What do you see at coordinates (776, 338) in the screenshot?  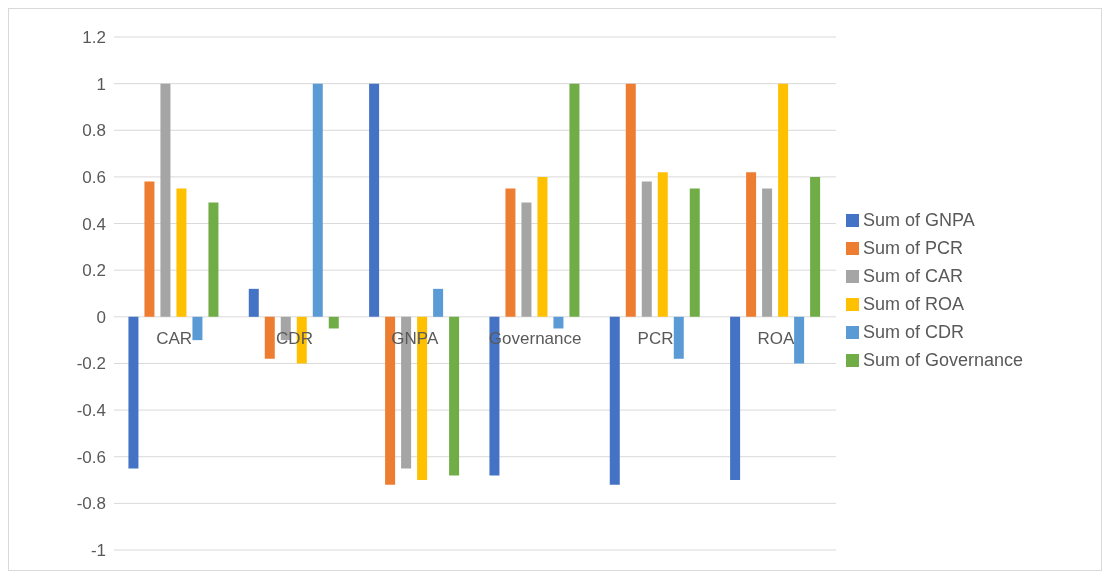 I see `x-tick-label: ROA` at bounding box center [776, 338].